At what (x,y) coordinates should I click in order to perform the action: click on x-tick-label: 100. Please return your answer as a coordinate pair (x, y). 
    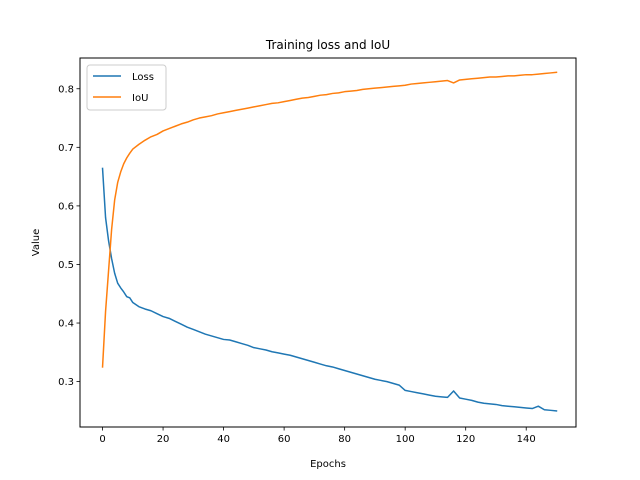
    Looking at the image, I should click on (405, 439).